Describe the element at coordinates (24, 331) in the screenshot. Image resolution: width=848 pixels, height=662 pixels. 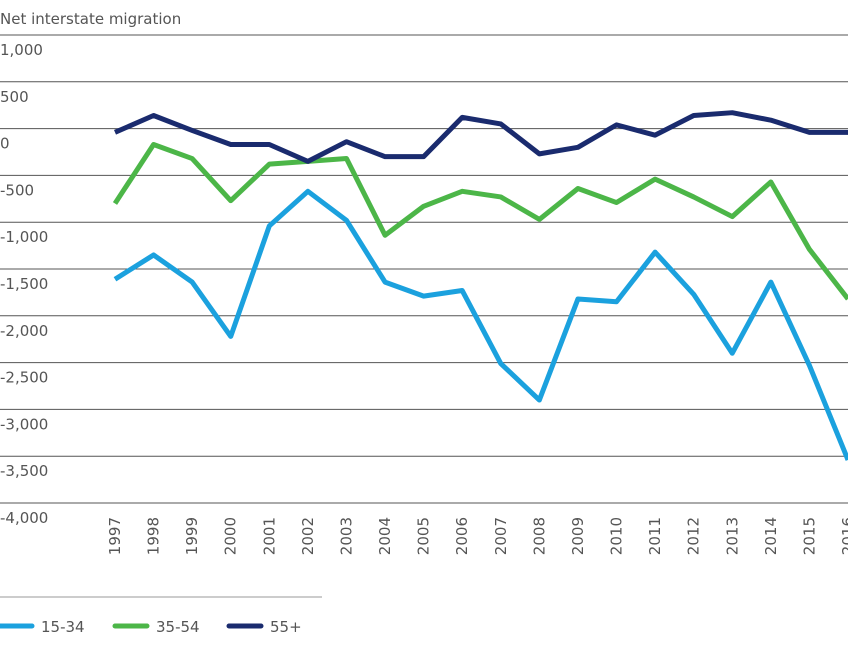
I see `y-tick-label: -2,000` at that location.